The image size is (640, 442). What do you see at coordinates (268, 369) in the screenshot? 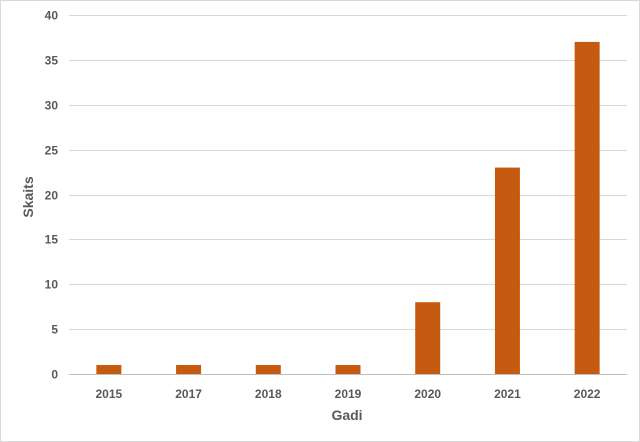
I see `bar-2018` at bounding box center [268, 369].